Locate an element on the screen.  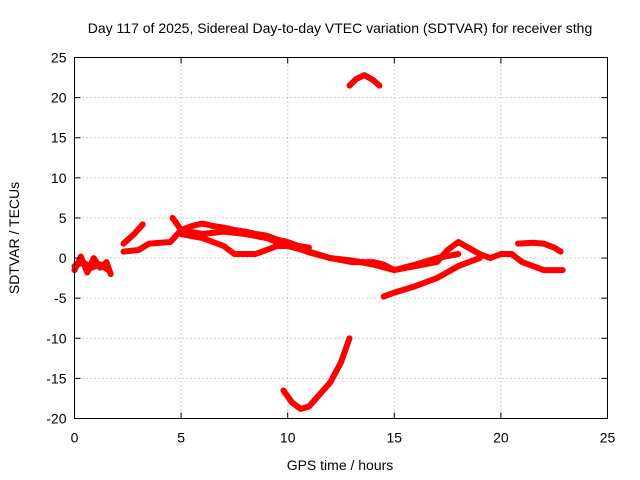
y-tick-label: -5 is located at coordinates (60, 298).